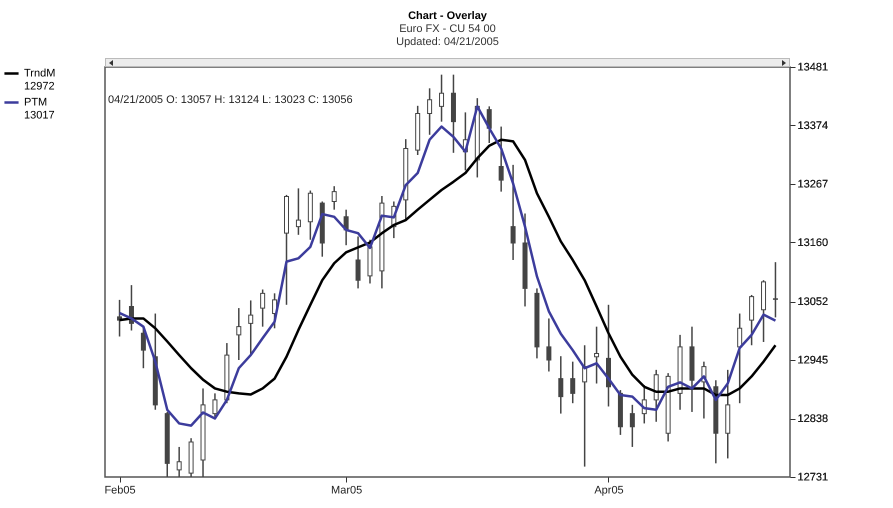 The image size is (893, 508). Describe the element at coordinates (448, 16) in the screenshot. I see `chart-title: Chart - Overlay` at that location.